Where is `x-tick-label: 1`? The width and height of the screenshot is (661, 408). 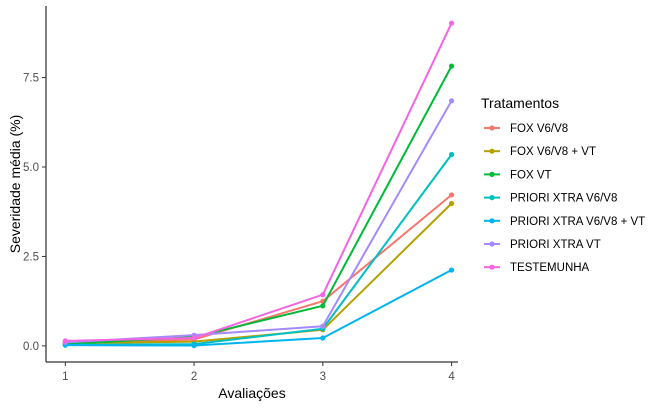 x-tick-label: 1 is located at coordinates (65, 377).